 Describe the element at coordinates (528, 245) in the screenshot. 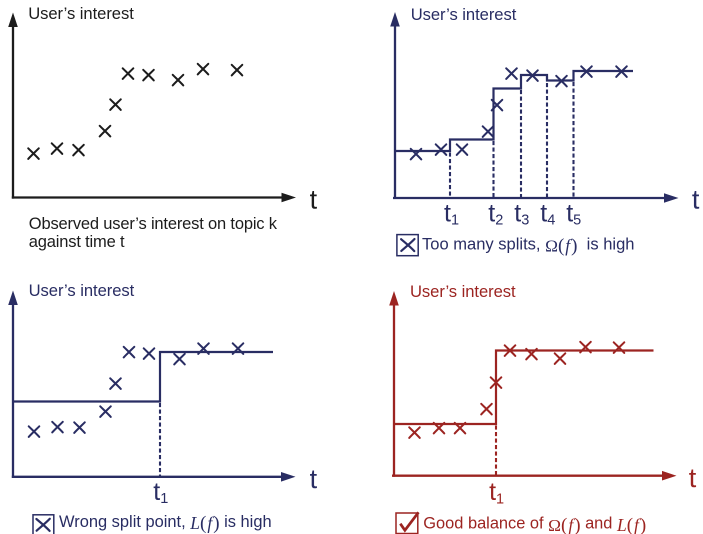

I see `svg-text: Too many splits, Ω(f) is high` at that location.